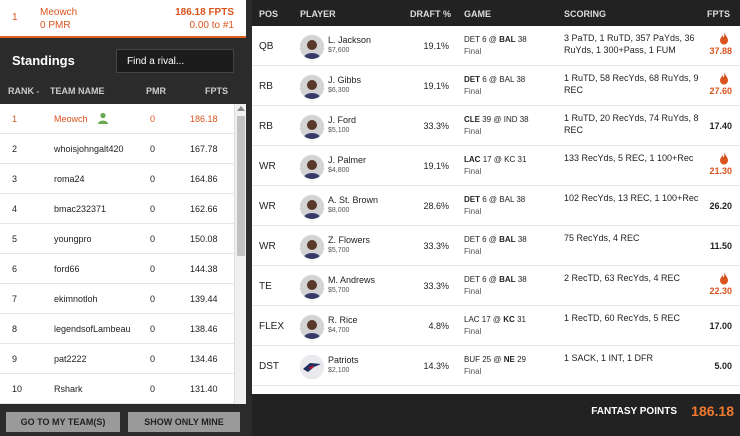 Image resolution: width=740 pixels, height=436 pixels. Describe the element at coordinates (436, 86) in the screenshot. I see `draft-percent: 19.1%` at that location.